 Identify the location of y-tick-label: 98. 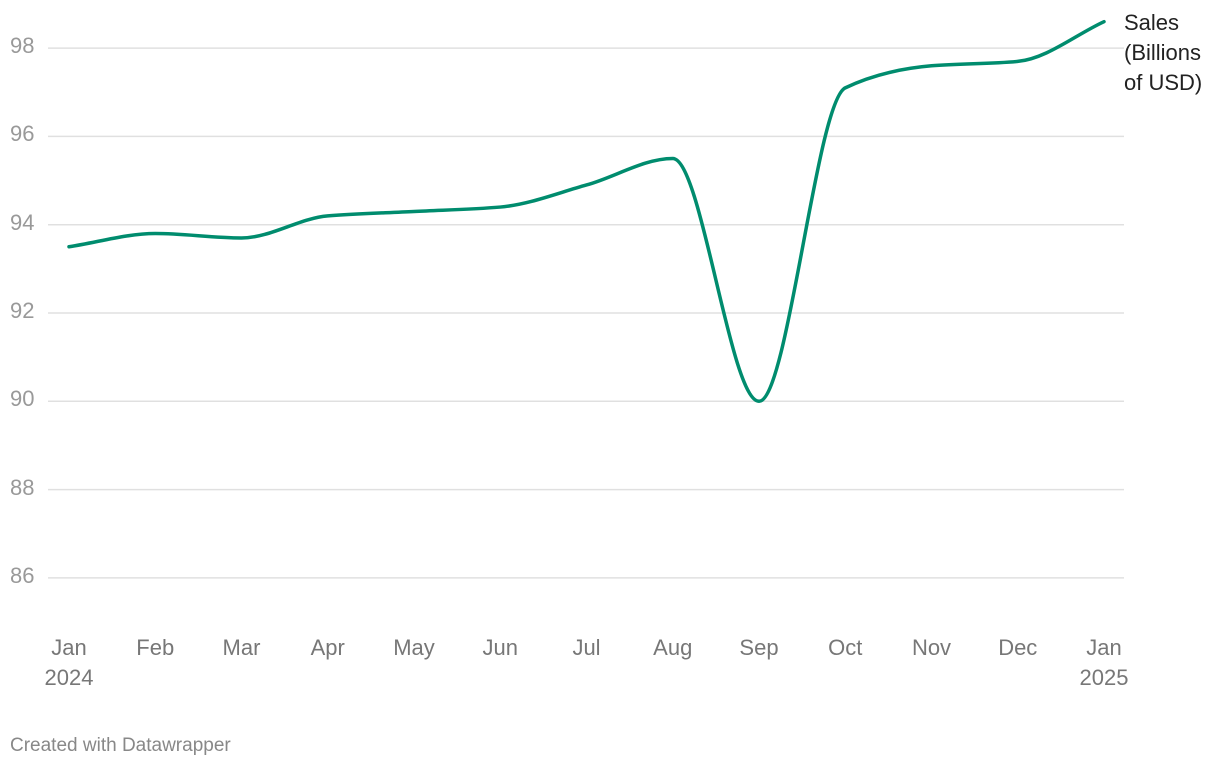
(22, 46).